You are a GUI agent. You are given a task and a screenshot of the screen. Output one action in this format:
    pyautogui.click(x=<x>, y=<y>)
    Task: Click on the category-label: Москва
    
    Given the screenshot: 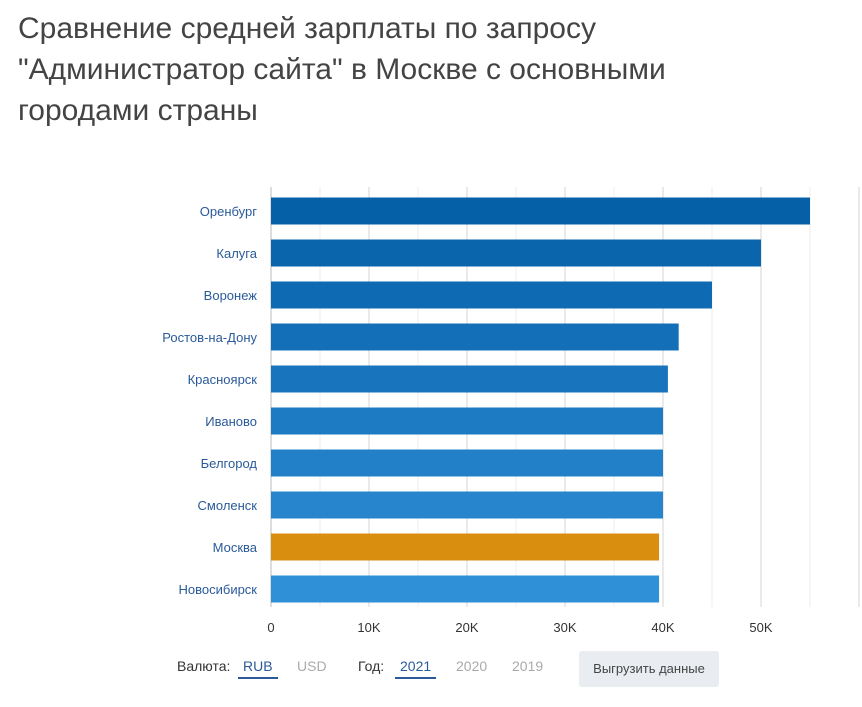 What is the action you would take?
    pyautogui.click(x=235, y=547)
    